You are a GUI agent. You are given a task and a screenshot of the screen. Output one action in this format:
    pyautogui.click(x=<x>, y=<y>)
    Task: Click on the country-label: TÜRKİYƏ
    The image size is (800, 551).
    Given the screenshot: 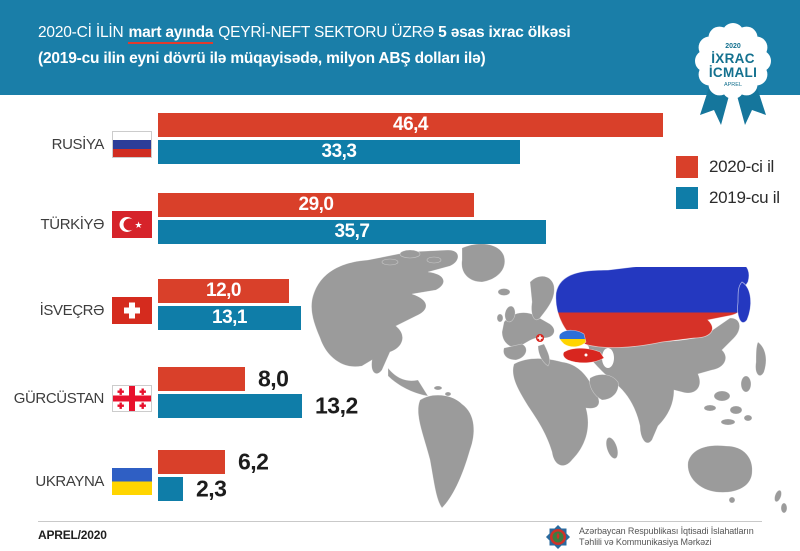 What is the action you would take?
    pyautogui.click(x=72, y=224)
    